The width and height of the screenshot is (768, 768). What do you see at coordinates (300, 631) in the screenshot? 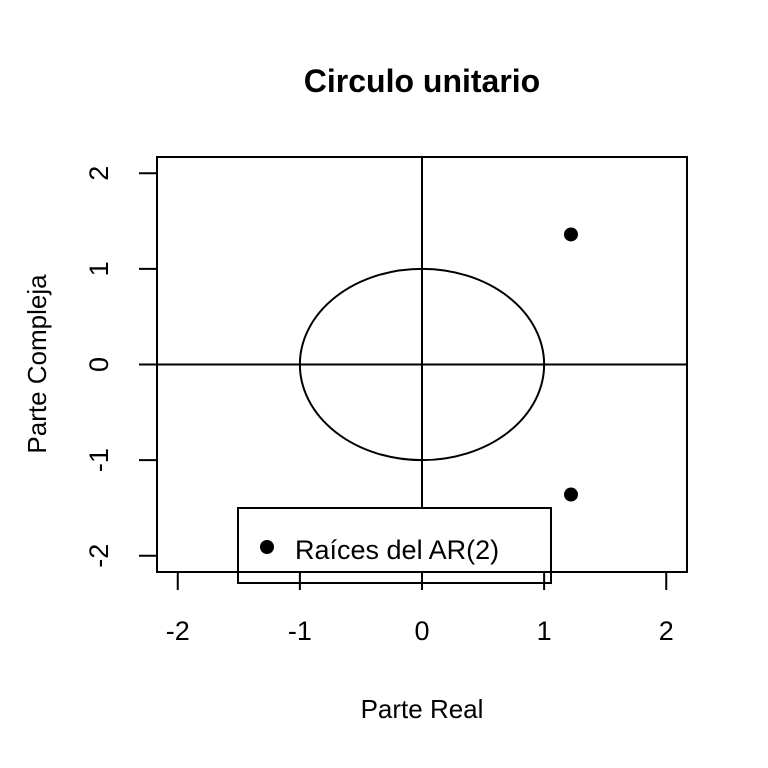
I see `x-tick-label: -1` at bounding box center [300, 631].